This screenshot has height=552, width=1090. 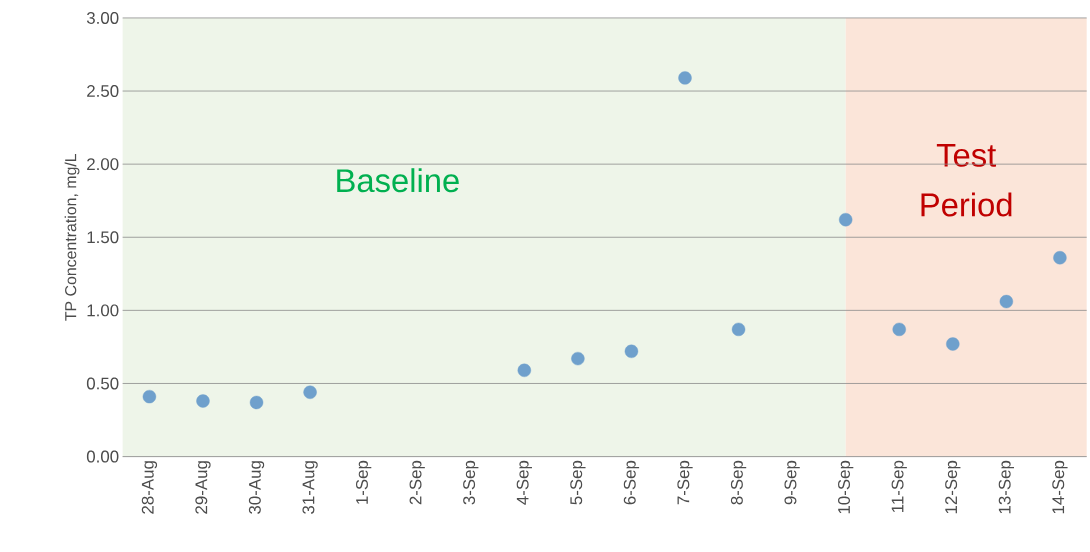 I want to click on x-tick-label: 4-Sep, so click(x=524, y=482).